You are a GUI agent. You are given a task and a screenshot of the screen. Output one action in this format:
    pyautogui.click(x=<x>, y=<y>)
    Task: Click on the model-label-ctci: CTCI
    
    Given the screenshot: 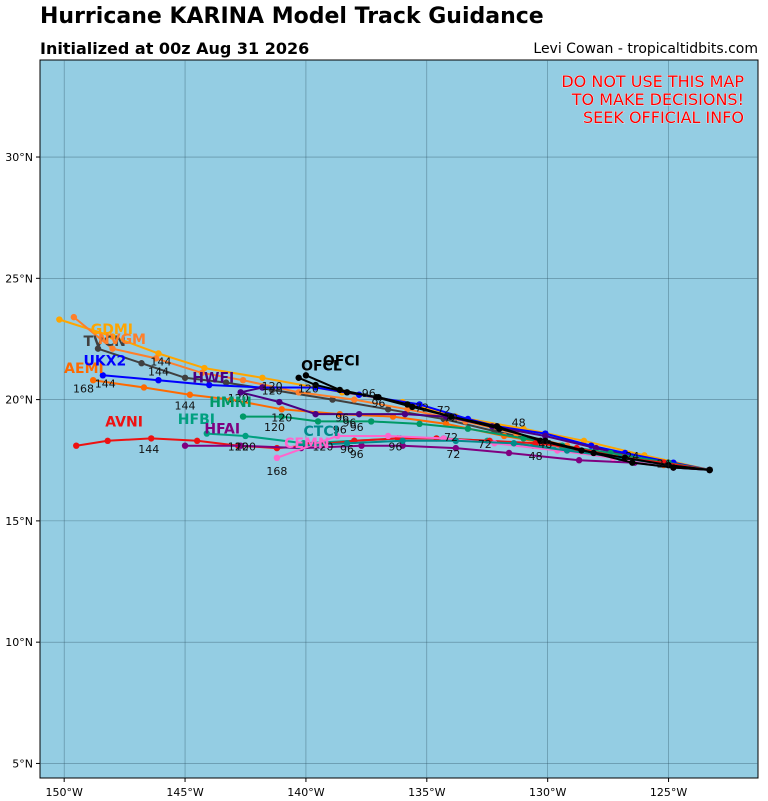 What is the action you would take?
    pyautogui.click(x=321, y=432)
    